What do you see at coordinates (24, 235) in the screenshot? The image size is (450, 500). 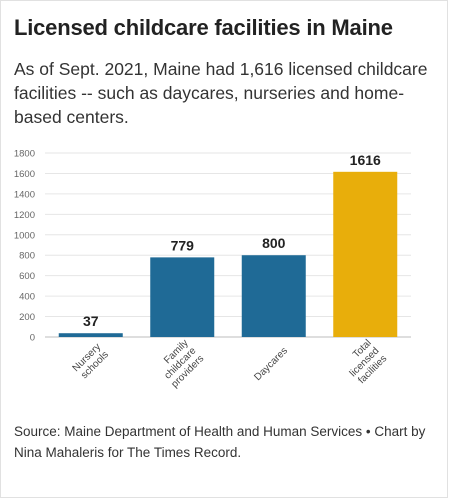 I see `y-tick-label: 1000` at bounding box center [24, 235].